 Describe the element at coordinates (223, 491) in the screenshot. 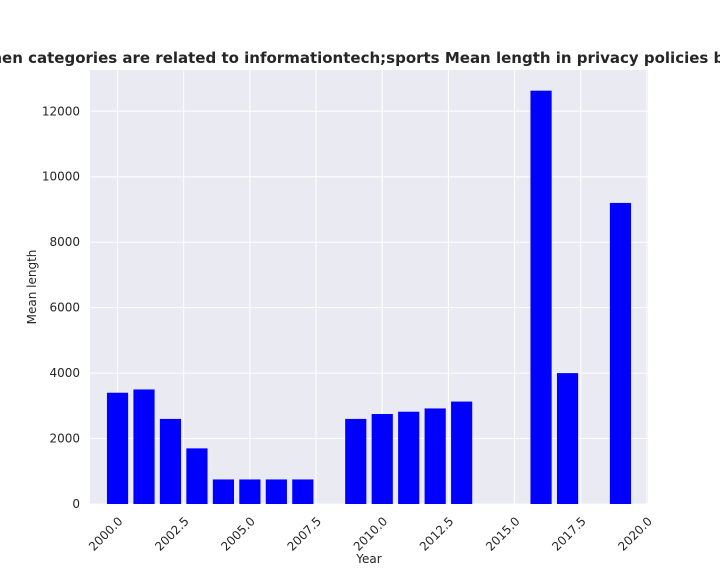

I see `bar-2004` at that location.